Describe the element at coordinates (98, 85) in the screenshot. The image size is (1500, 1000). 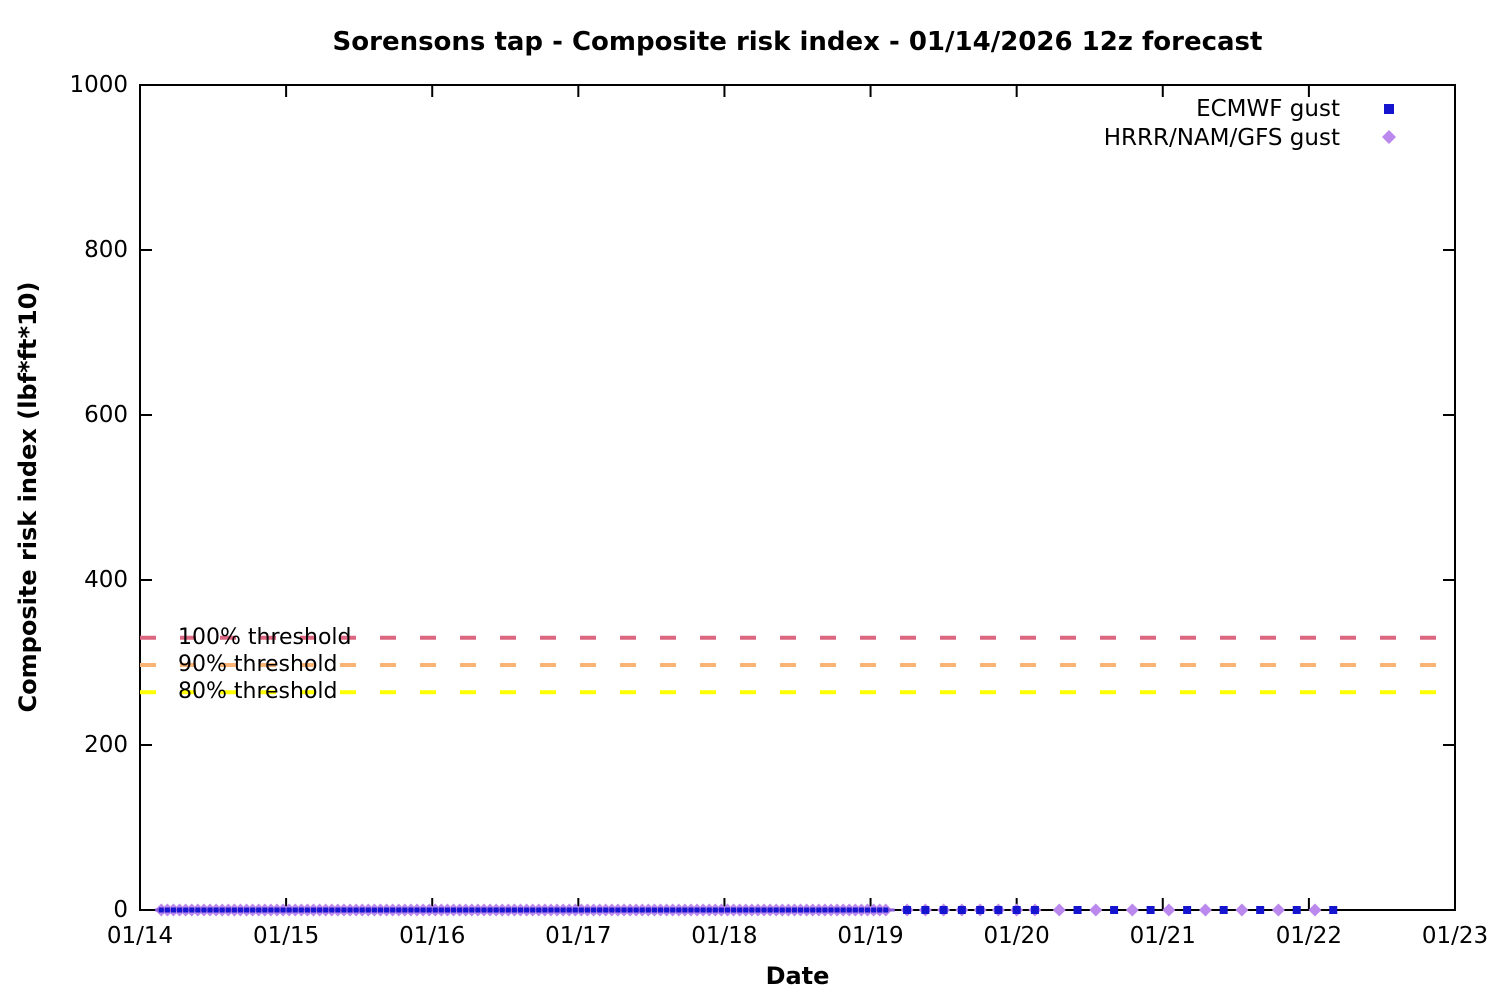
I see `y-tick-label: 1000` at that location.